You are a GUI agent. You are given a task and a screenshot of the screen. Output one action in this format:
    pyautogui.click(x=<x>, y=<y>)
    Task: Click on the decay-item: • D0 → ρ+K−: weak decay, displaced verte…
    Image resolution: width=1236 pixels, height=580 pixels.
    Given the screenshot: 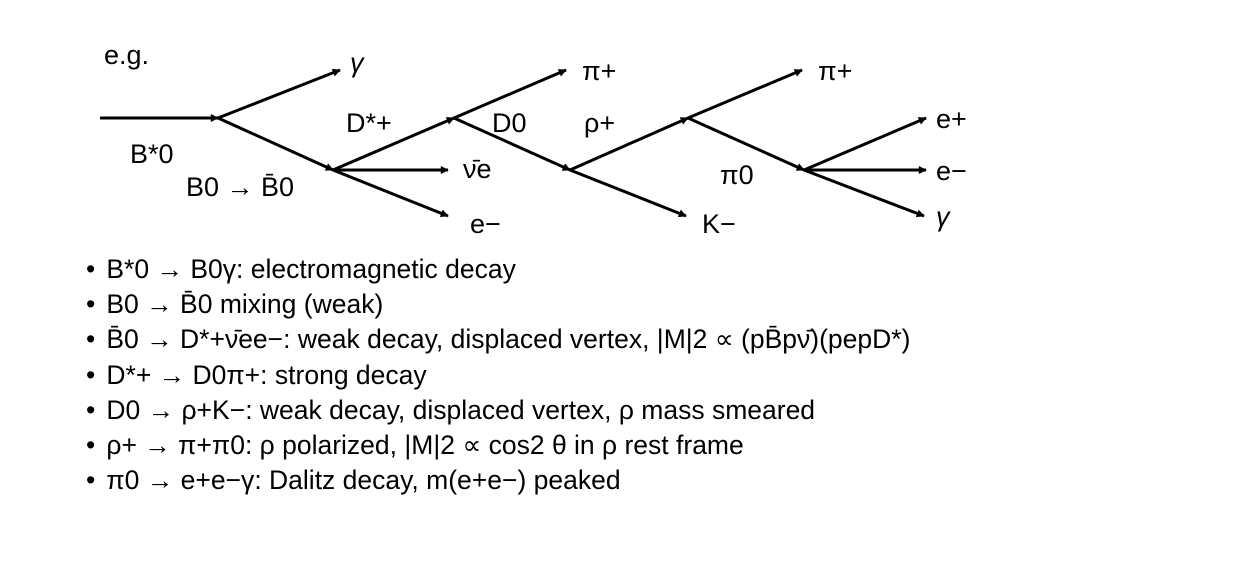 What is the action you would take?
    pyautogui.click(x=498, y=410)
    